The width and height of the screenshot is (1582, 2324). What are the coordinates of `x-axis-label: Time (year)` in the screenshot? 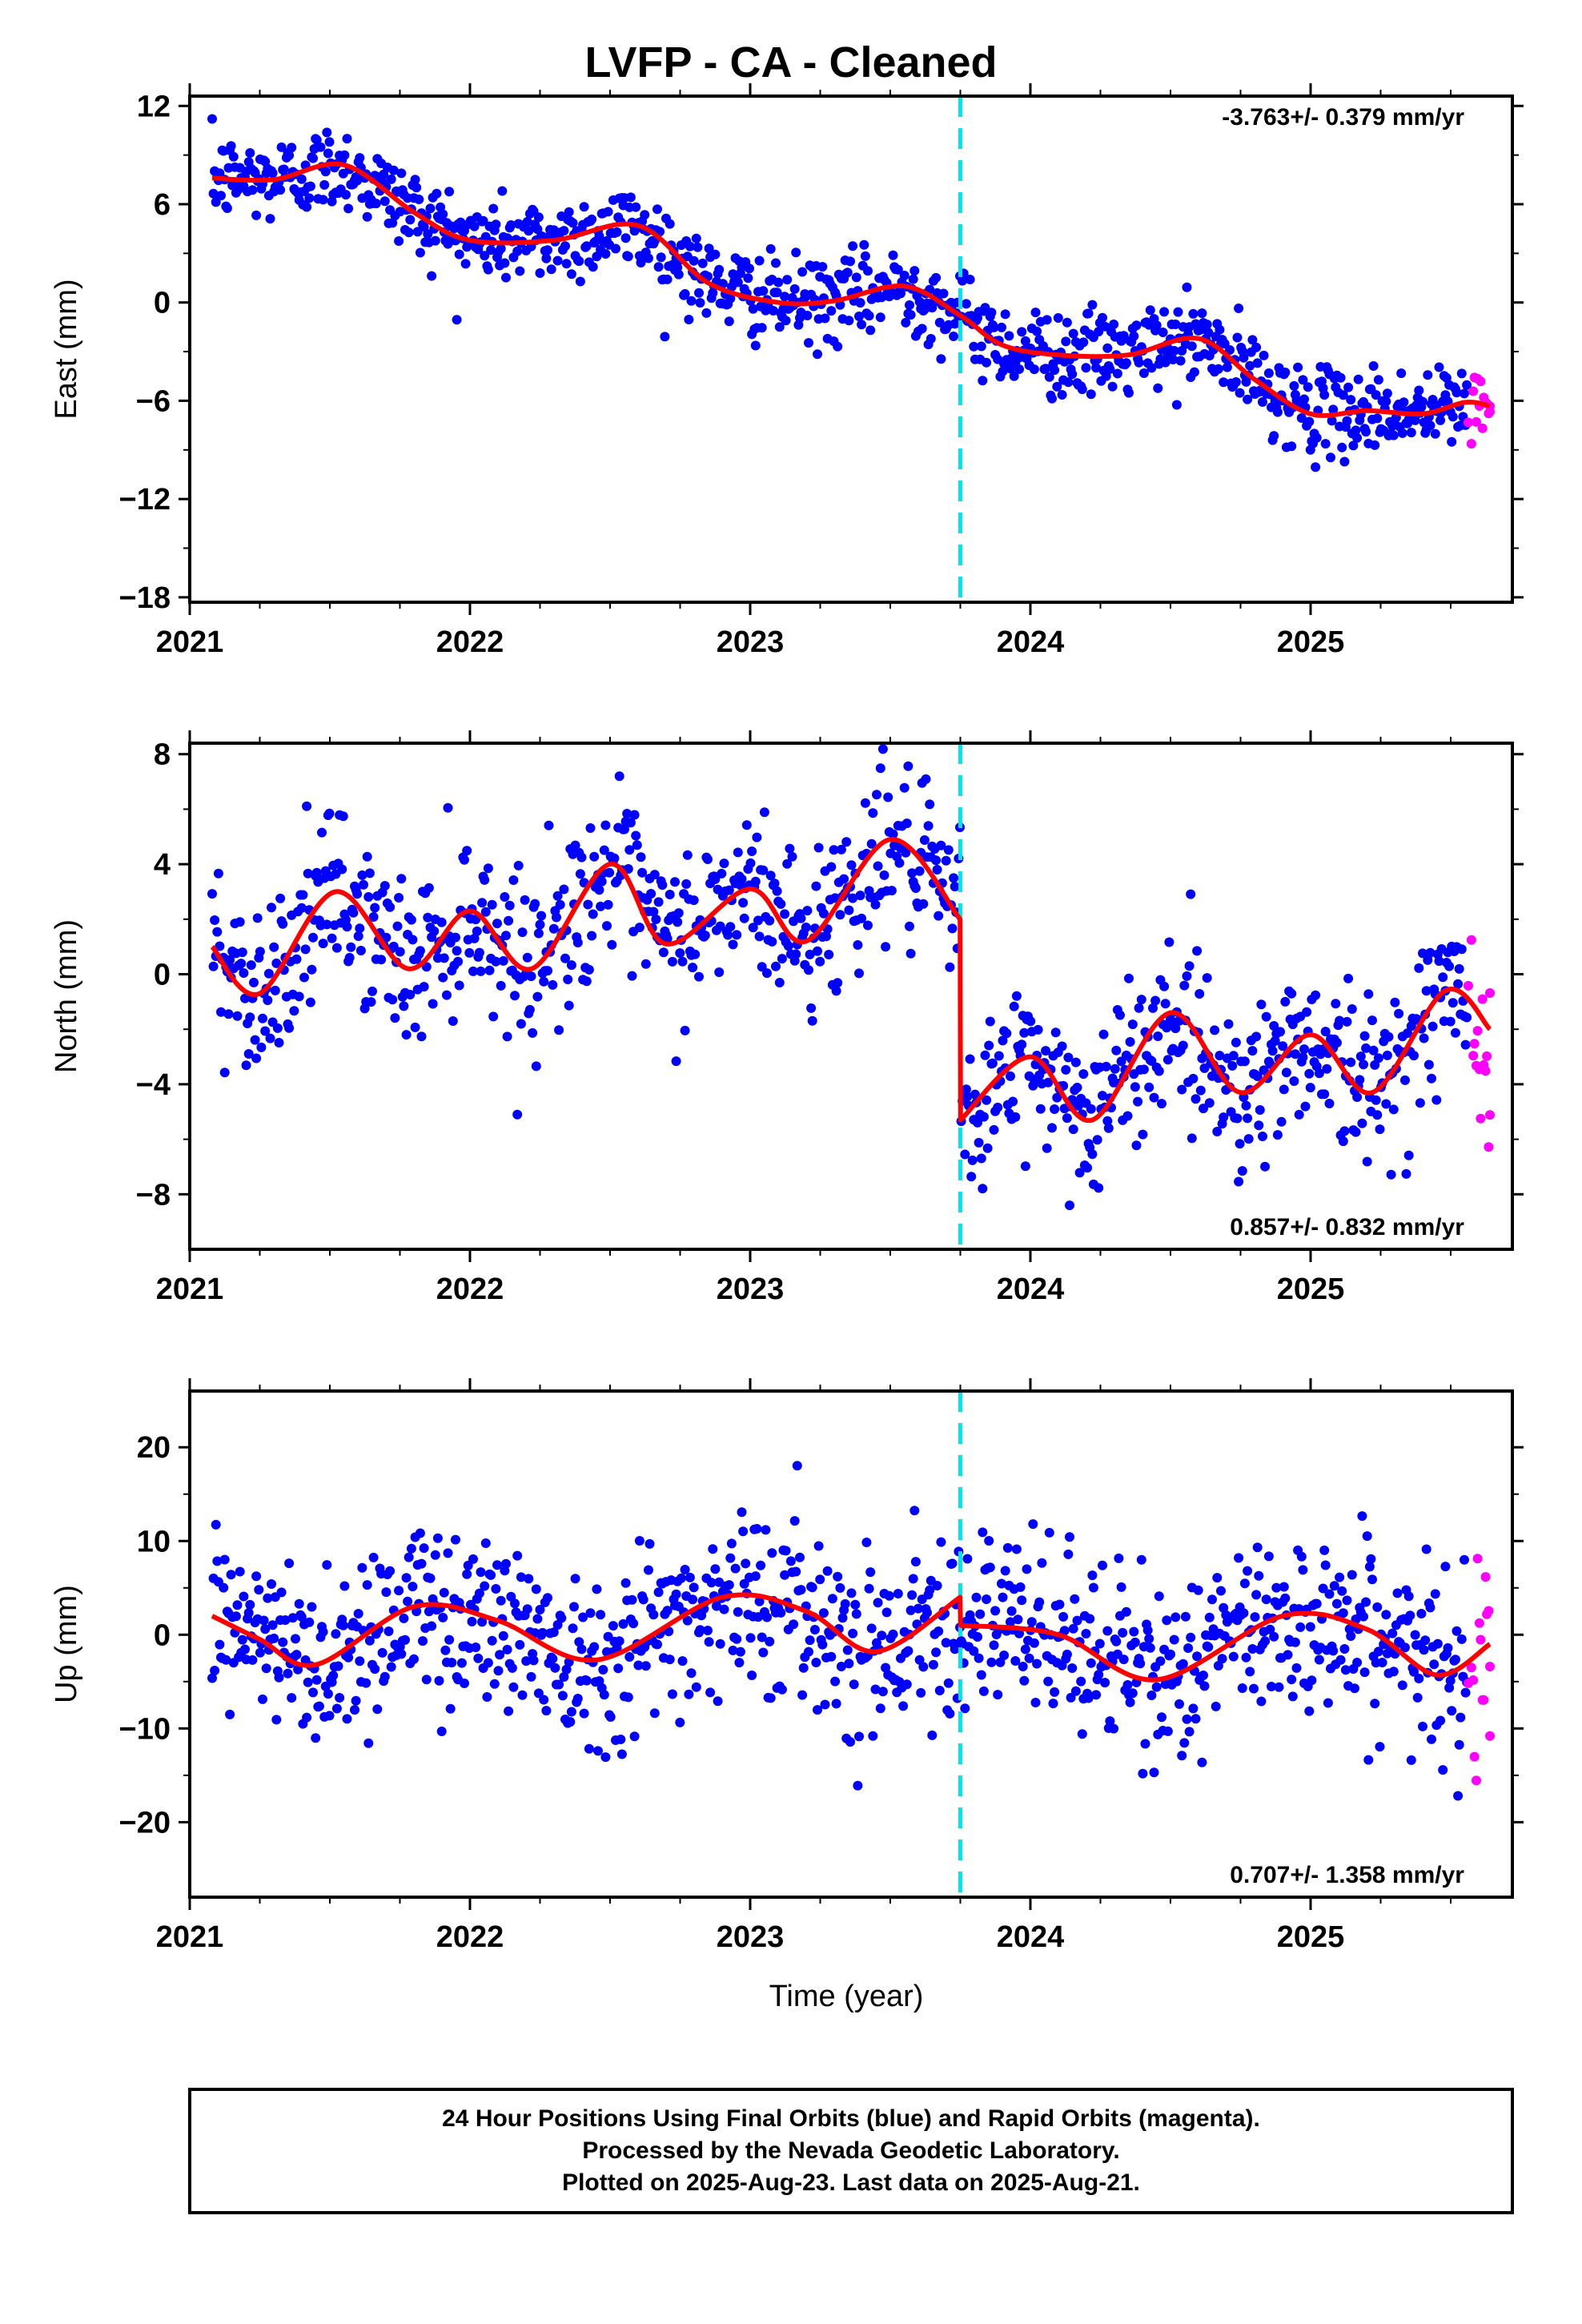 It's located at (847, 1996).